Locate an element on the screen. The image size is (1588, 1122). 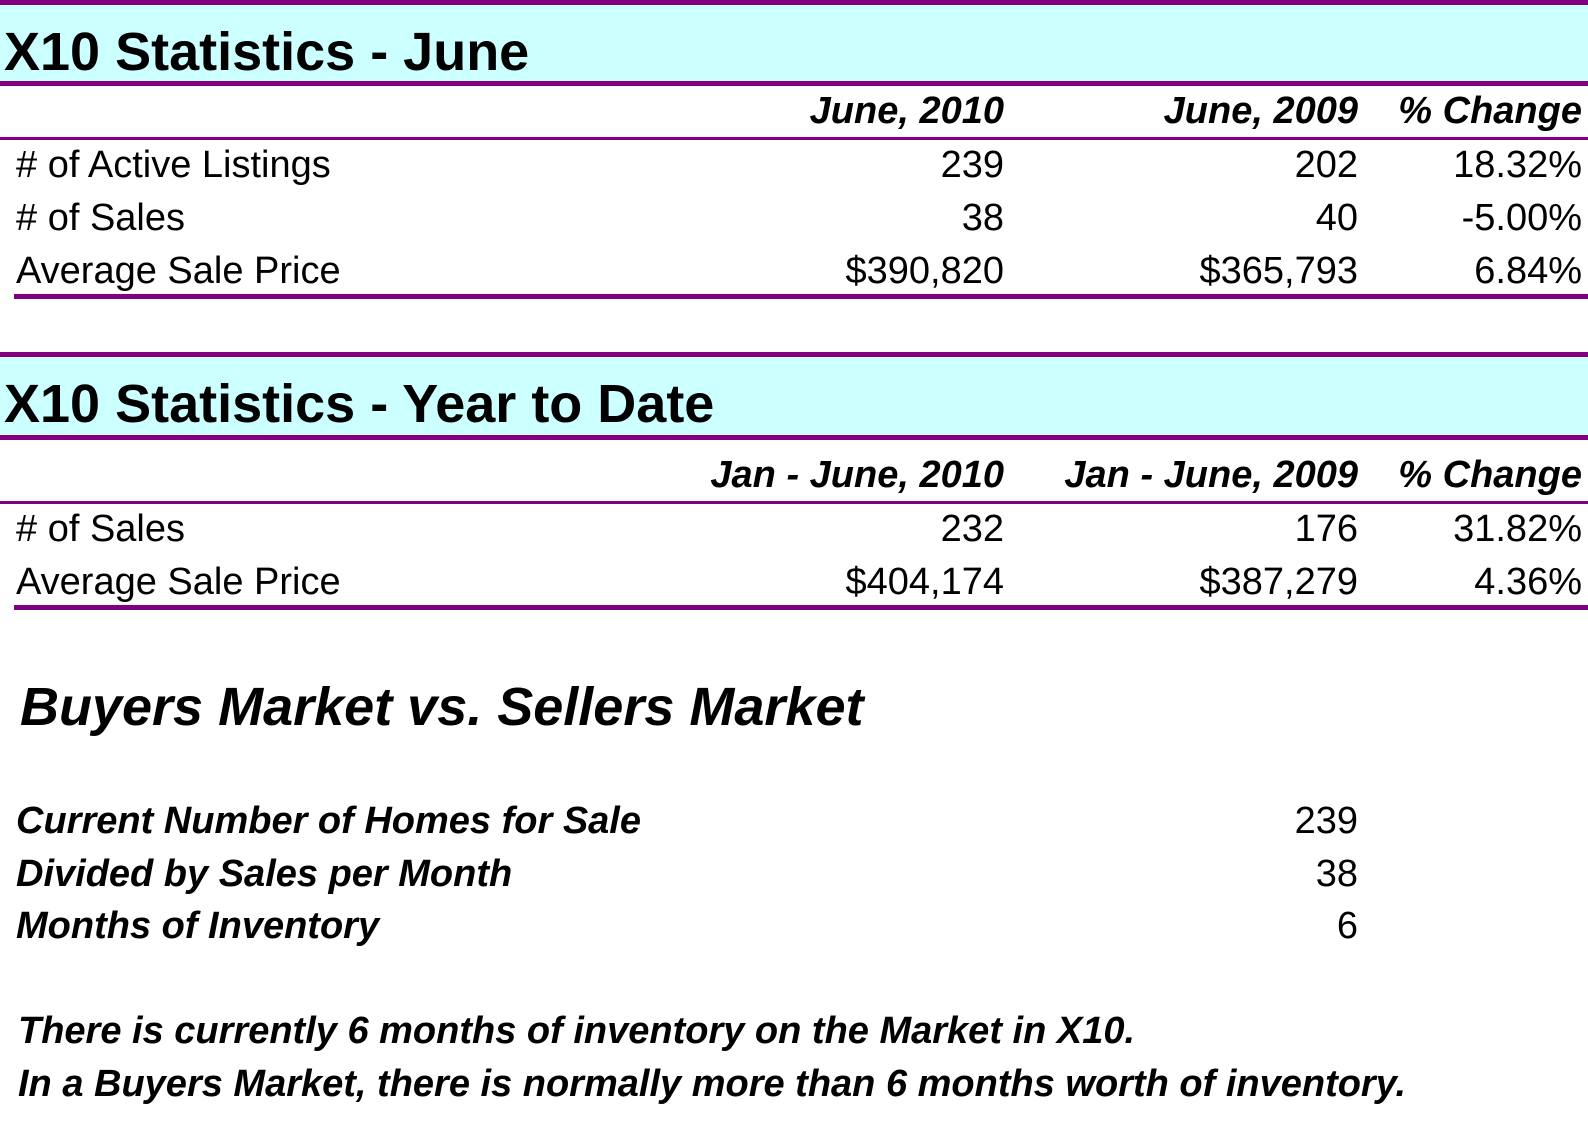
monthly-row-sales: # of Sales 38 40 -5.00% is located at coordinates (794, 219).